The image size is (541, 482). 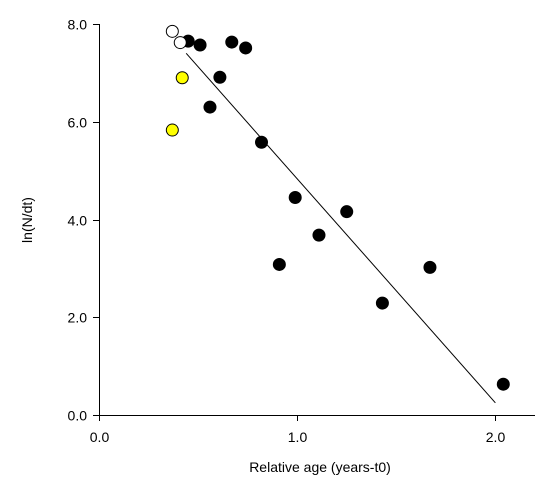 What do you see at coordinates (78, 123) in the screenshot?
I see `y-tick-label: 6.0` at bounding box center [78, 123].